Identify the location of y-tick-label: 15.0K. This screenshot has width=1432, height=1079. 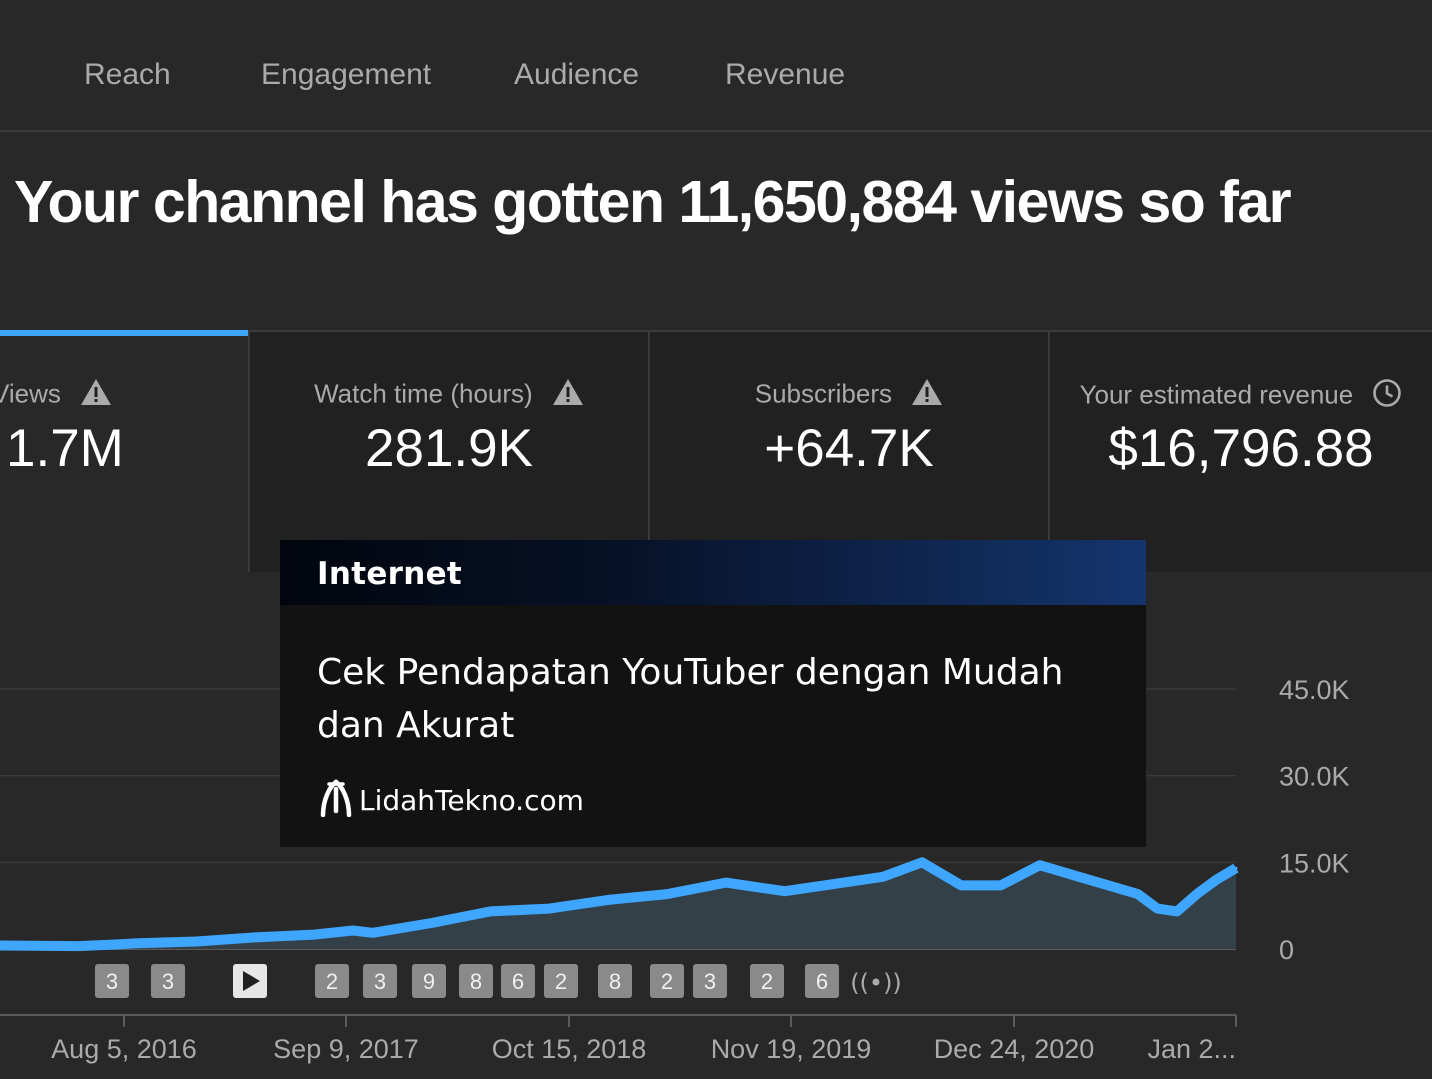
(1314, 863).